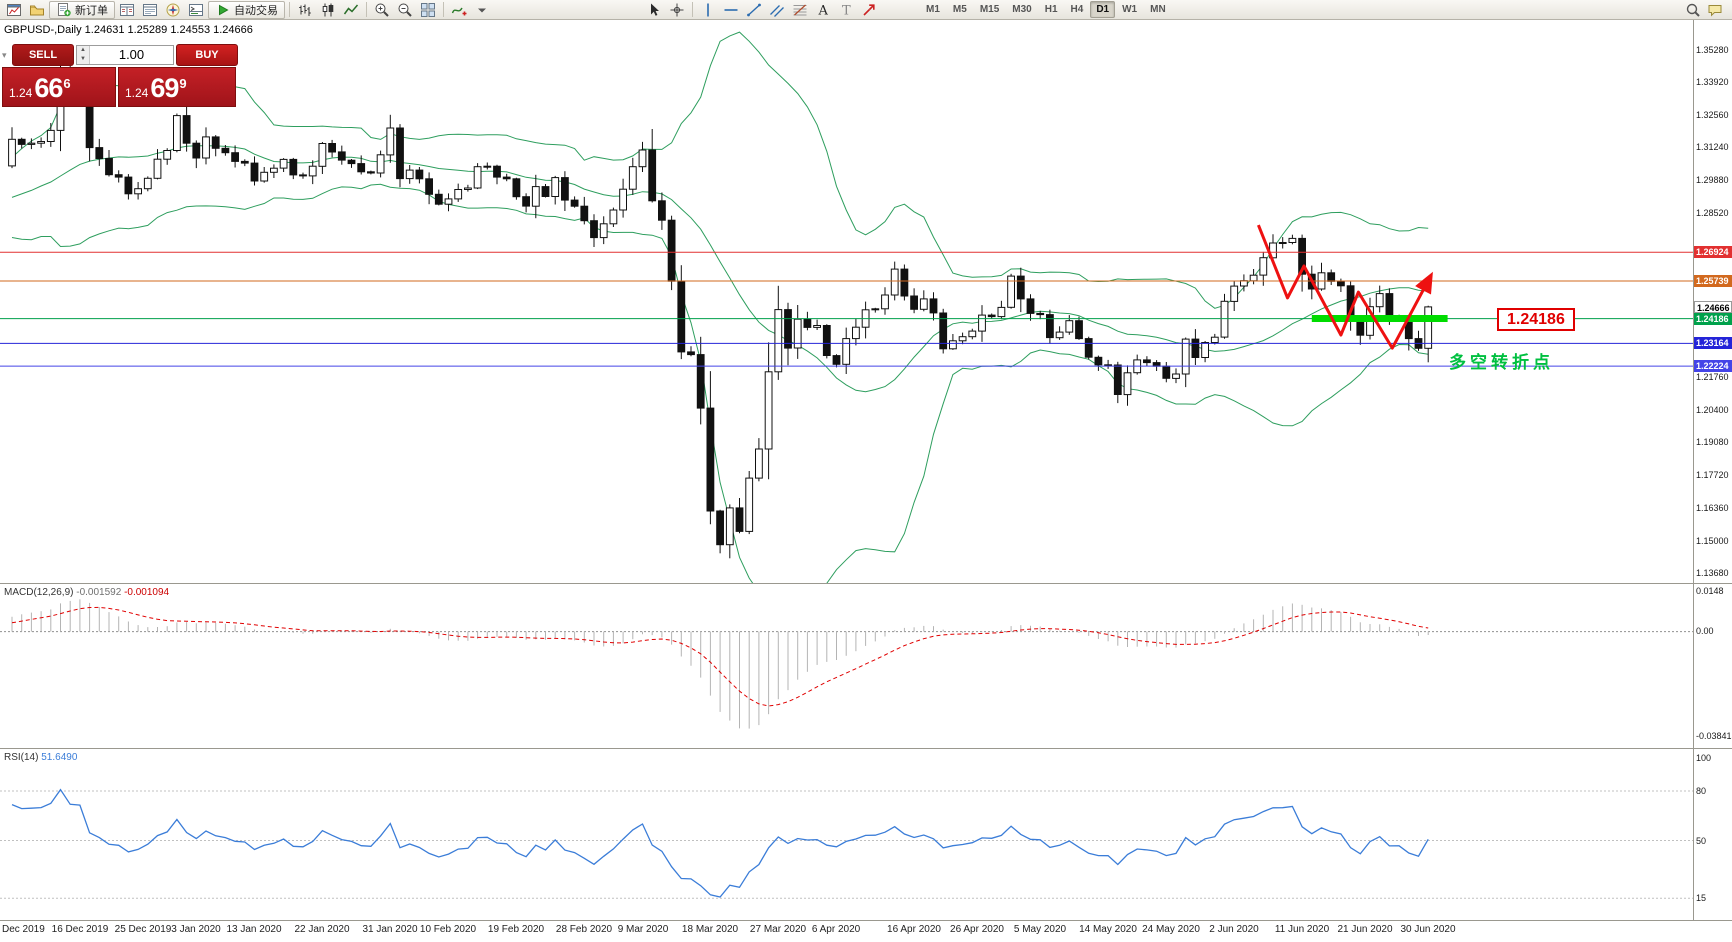 Image resolution: width=1732 pixels, height=942 pixels. Describe the element at coordinates (777, 10) in the screenshot. I see `channel-icon` at that location.